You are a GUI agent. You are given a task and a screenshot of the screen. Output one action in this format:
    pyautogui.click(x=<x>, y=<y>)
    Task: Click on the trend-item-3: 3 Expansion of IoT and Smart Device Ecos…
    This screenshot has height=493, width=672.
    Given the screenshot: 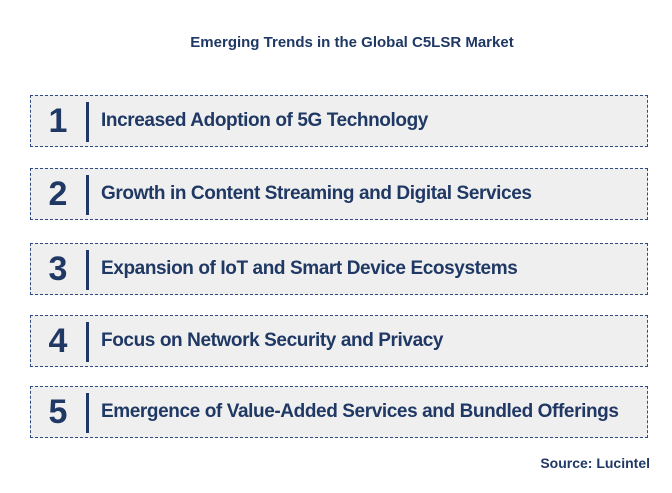 What is the action you would take?
    pyautogui.click(x=339, y=269)
    